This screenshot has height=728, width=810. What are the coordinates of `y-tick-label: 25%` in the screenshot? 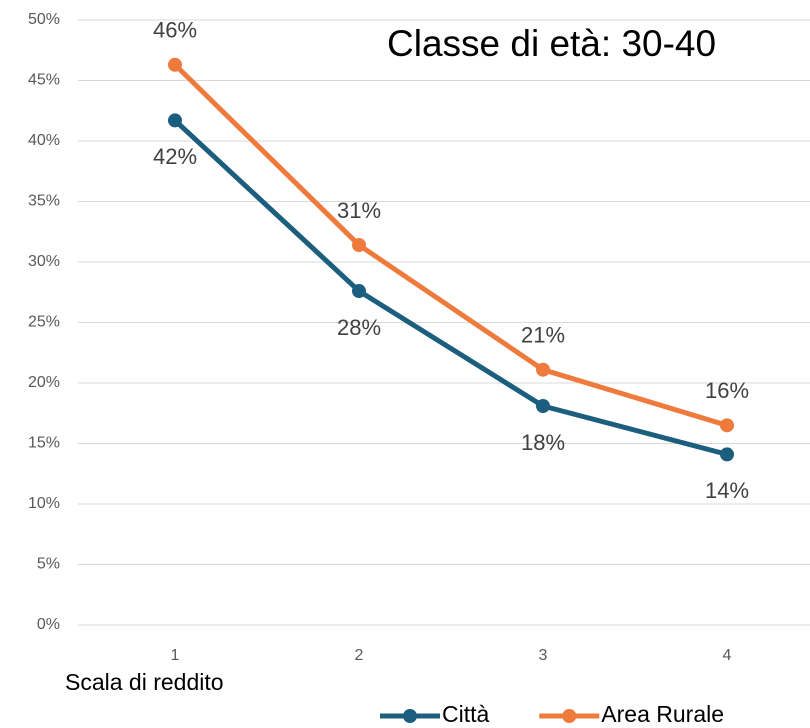 It's located at (44, 322).